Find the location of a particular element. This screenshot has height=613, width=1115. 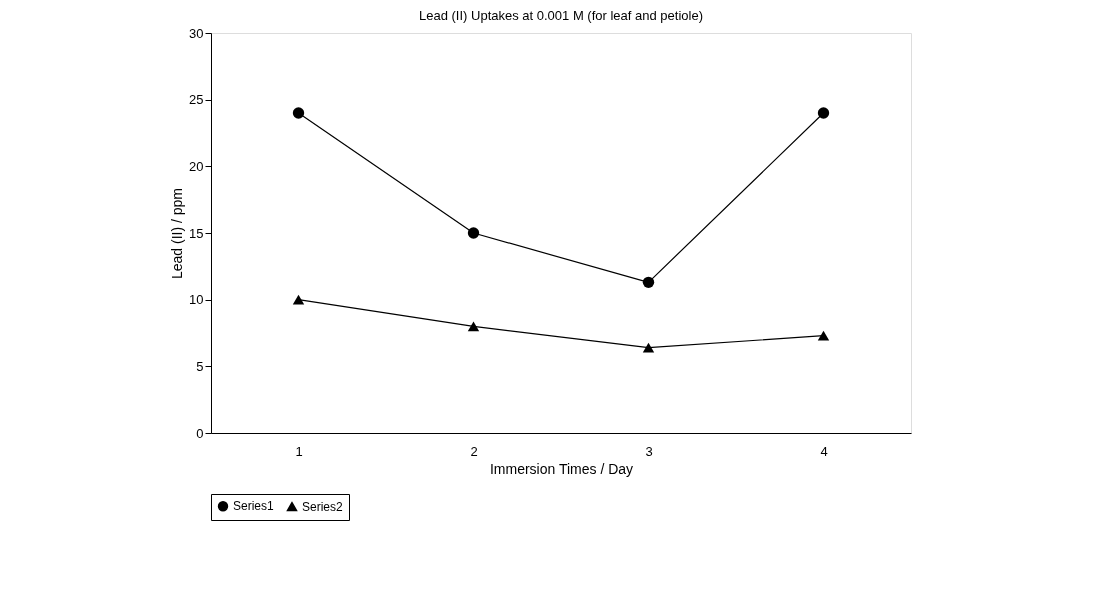

y-tick-label: 15 is located at coordinates (196, 233).